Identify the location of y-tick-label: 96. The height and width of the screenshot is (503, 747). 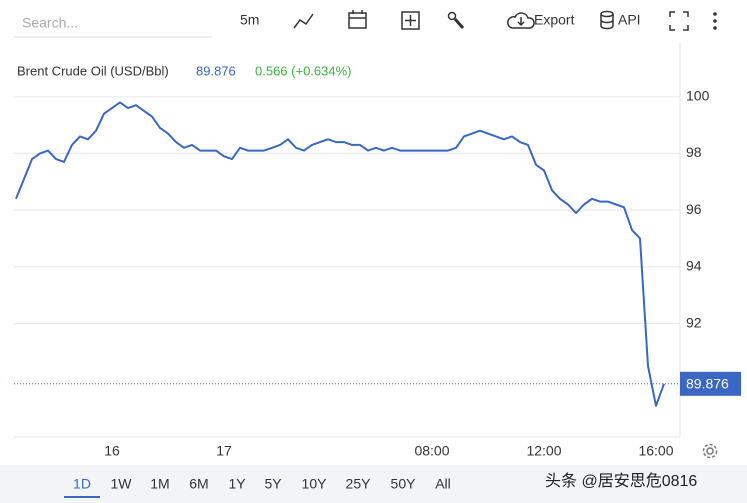
(694, 209).